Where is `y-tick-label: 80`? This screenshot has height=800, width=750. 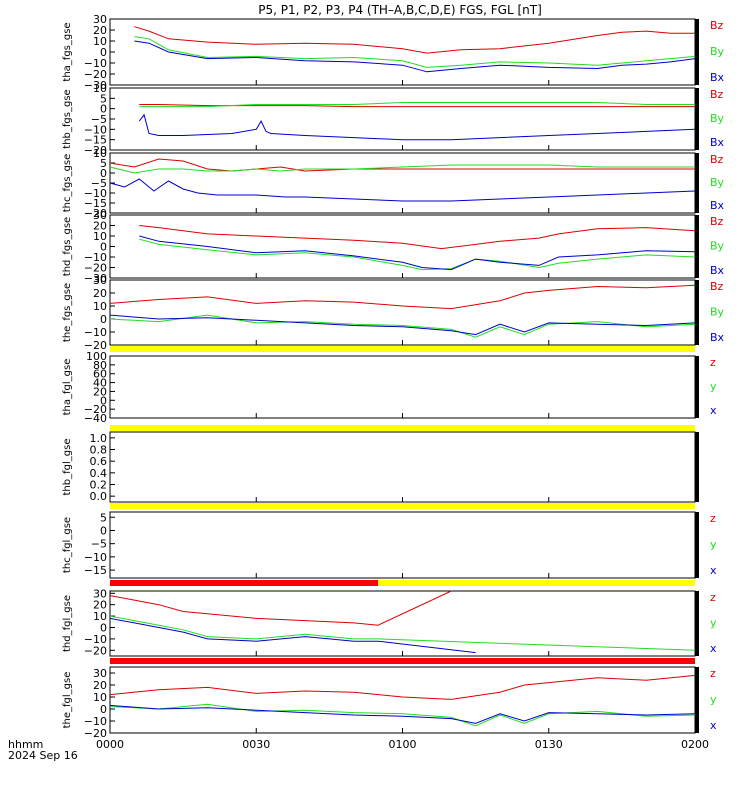 y-tick-label: 80 is located at coordinates (100, 365).